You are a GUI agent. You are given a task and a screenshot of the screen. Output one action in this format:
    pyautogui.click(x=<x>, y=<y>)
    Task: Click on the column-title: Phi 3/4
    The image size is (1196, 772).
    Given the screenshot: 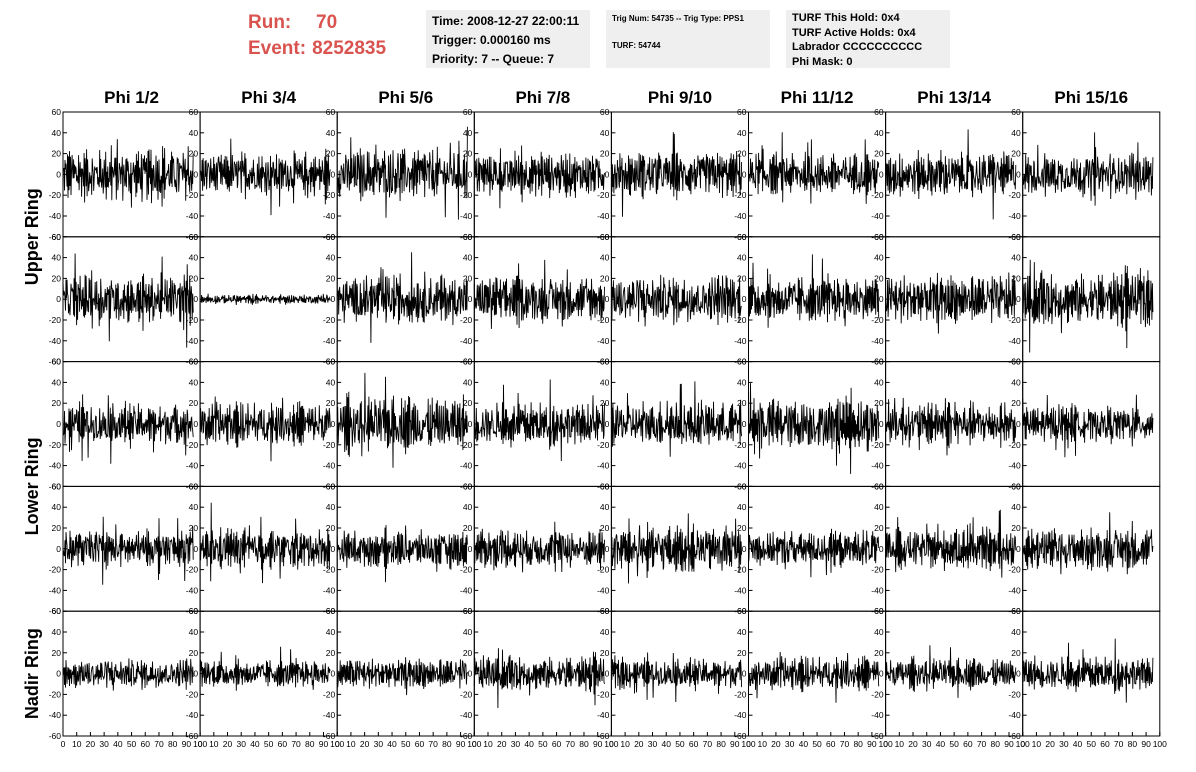 What is the action you would take?
    pyautogui.click(x=268, y=97)
    